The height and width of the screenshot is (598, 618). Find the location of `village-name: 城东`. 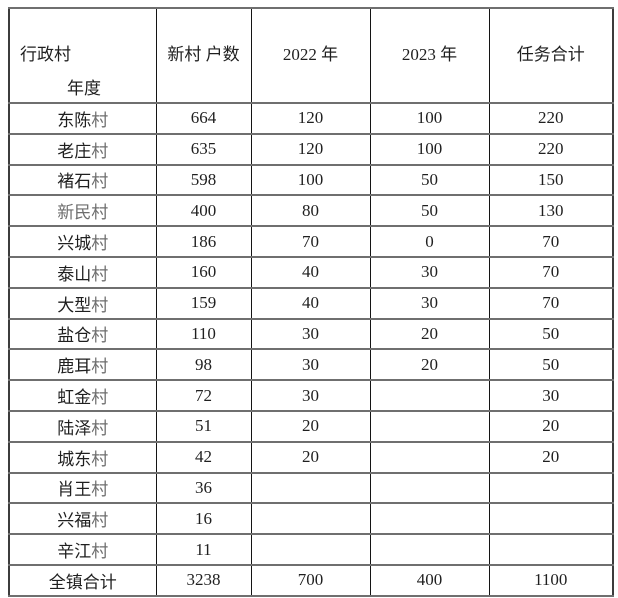

village-name: 城东 is located at coordinates (74, 459).